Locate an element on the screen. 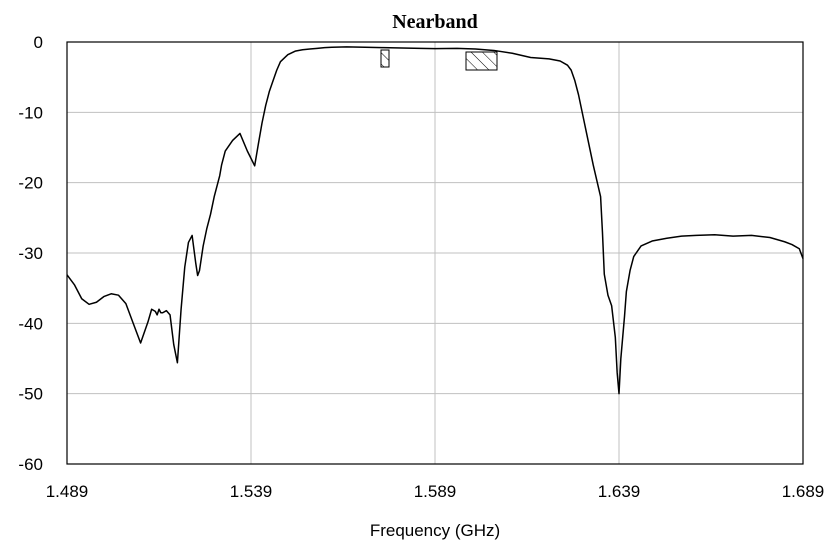 The image size is (833, 546). y-tick-label: -10 is located at coordinates (30, 112).